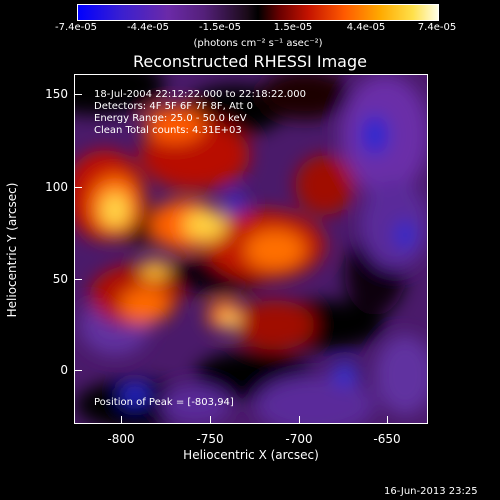  What do you see at coordinates (76, 27) in the screenshot?
I see `colorbar-tick: -7.4e-05` at bounding box center [76, 27].